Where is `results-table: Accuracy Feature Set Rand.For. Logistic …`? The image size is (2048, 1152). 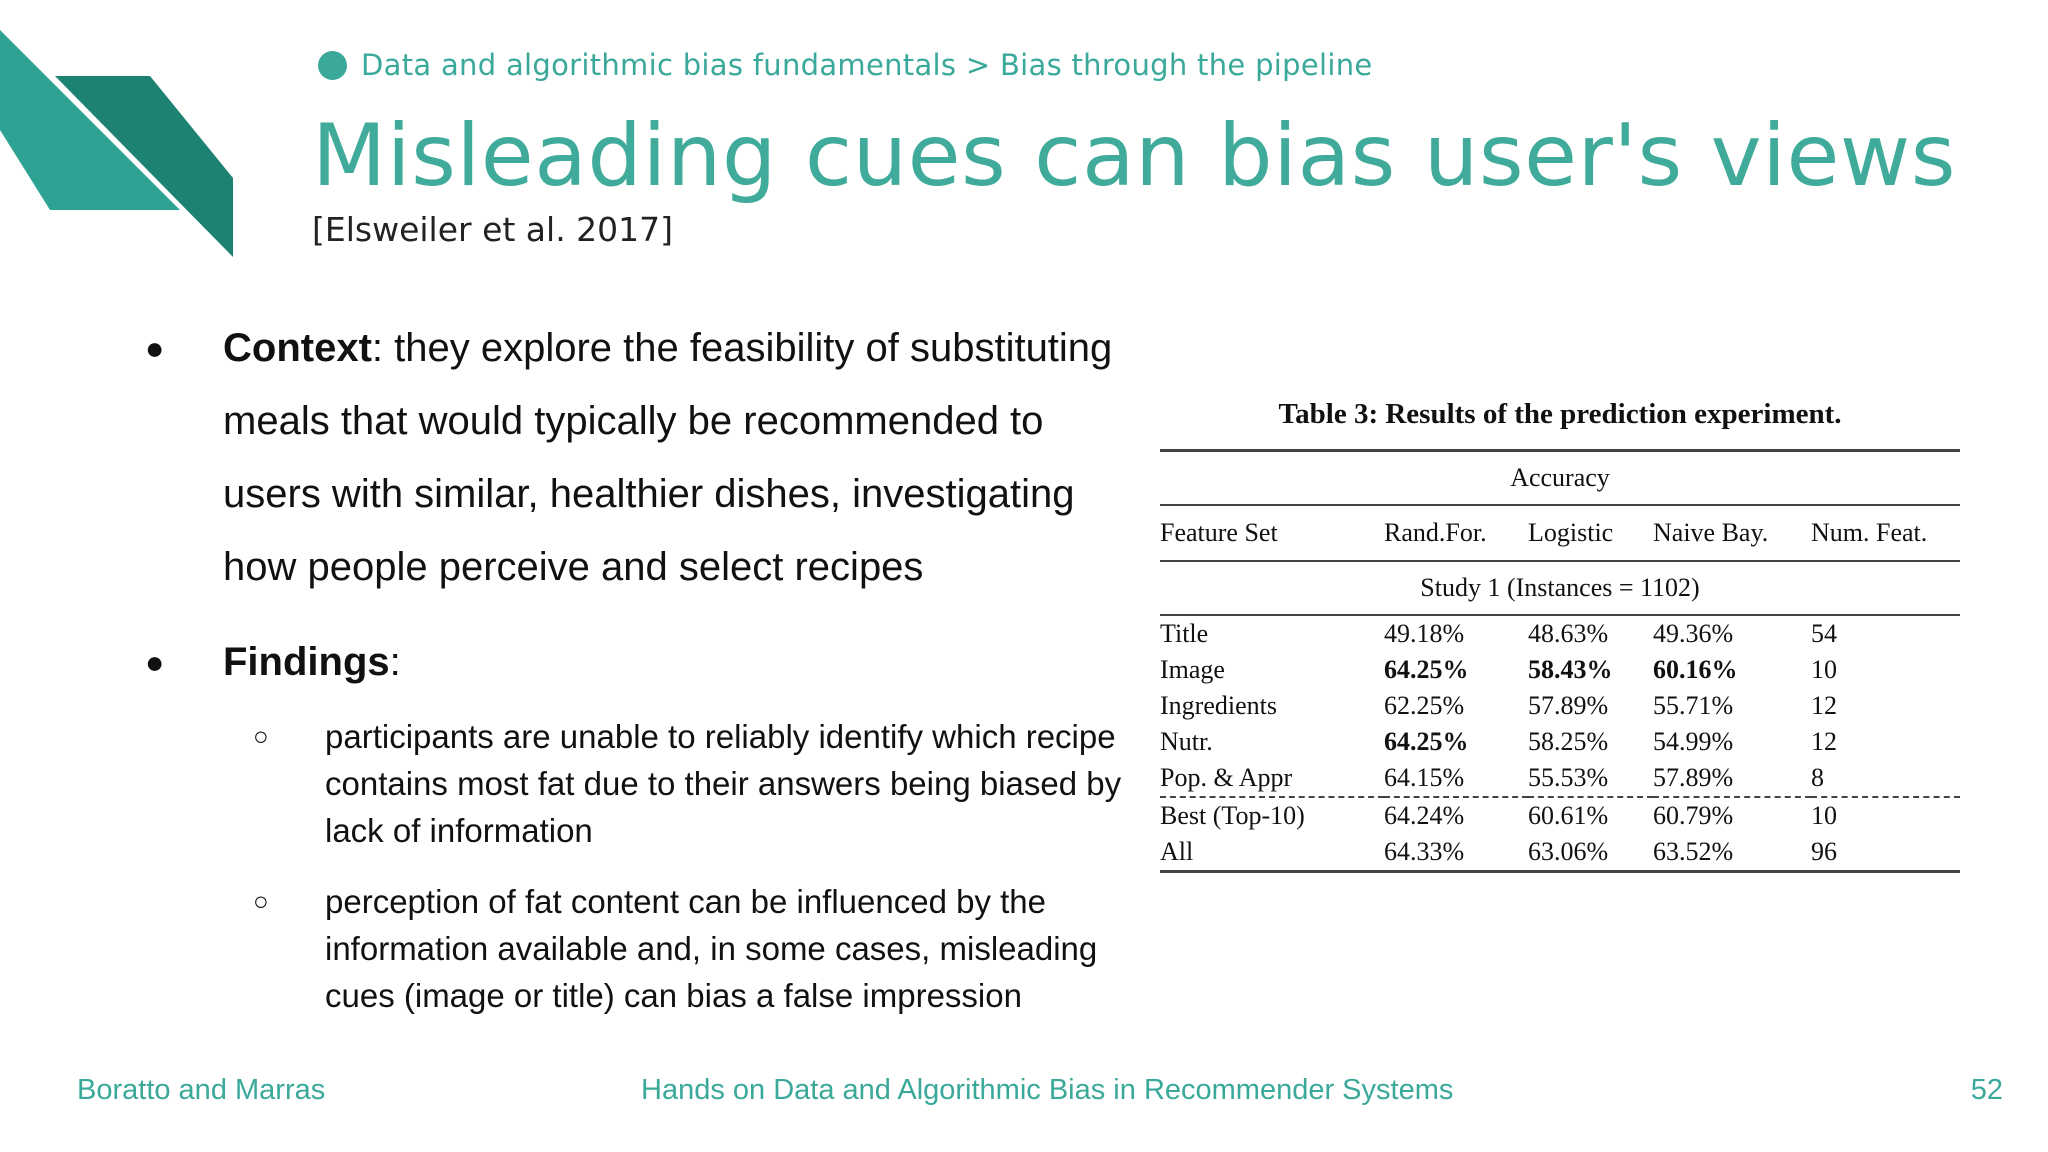
results-table: Accuracy Feature Set Rand.For. Logistic … is located at coordinates (1560, 661).